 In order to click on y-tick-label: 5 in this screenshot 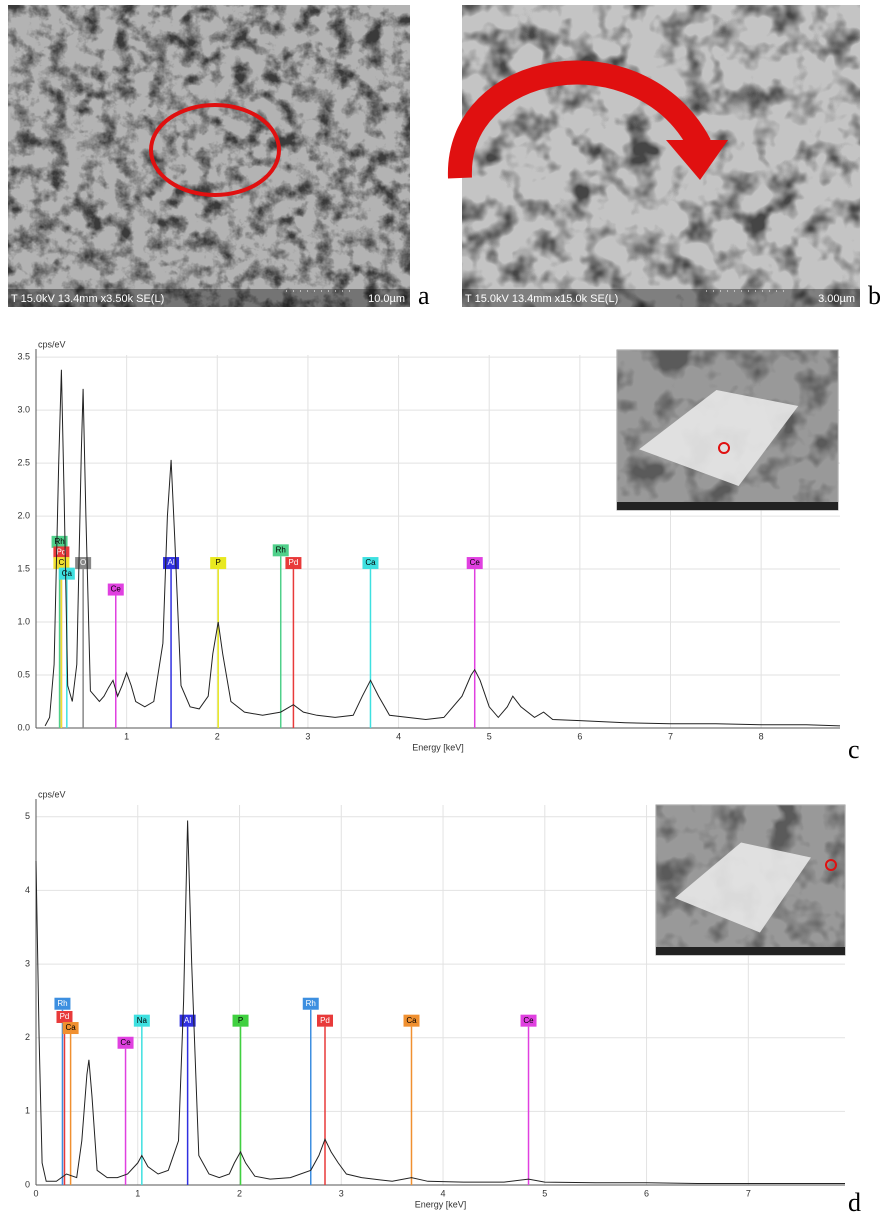, I will do `click(27, 816)`.